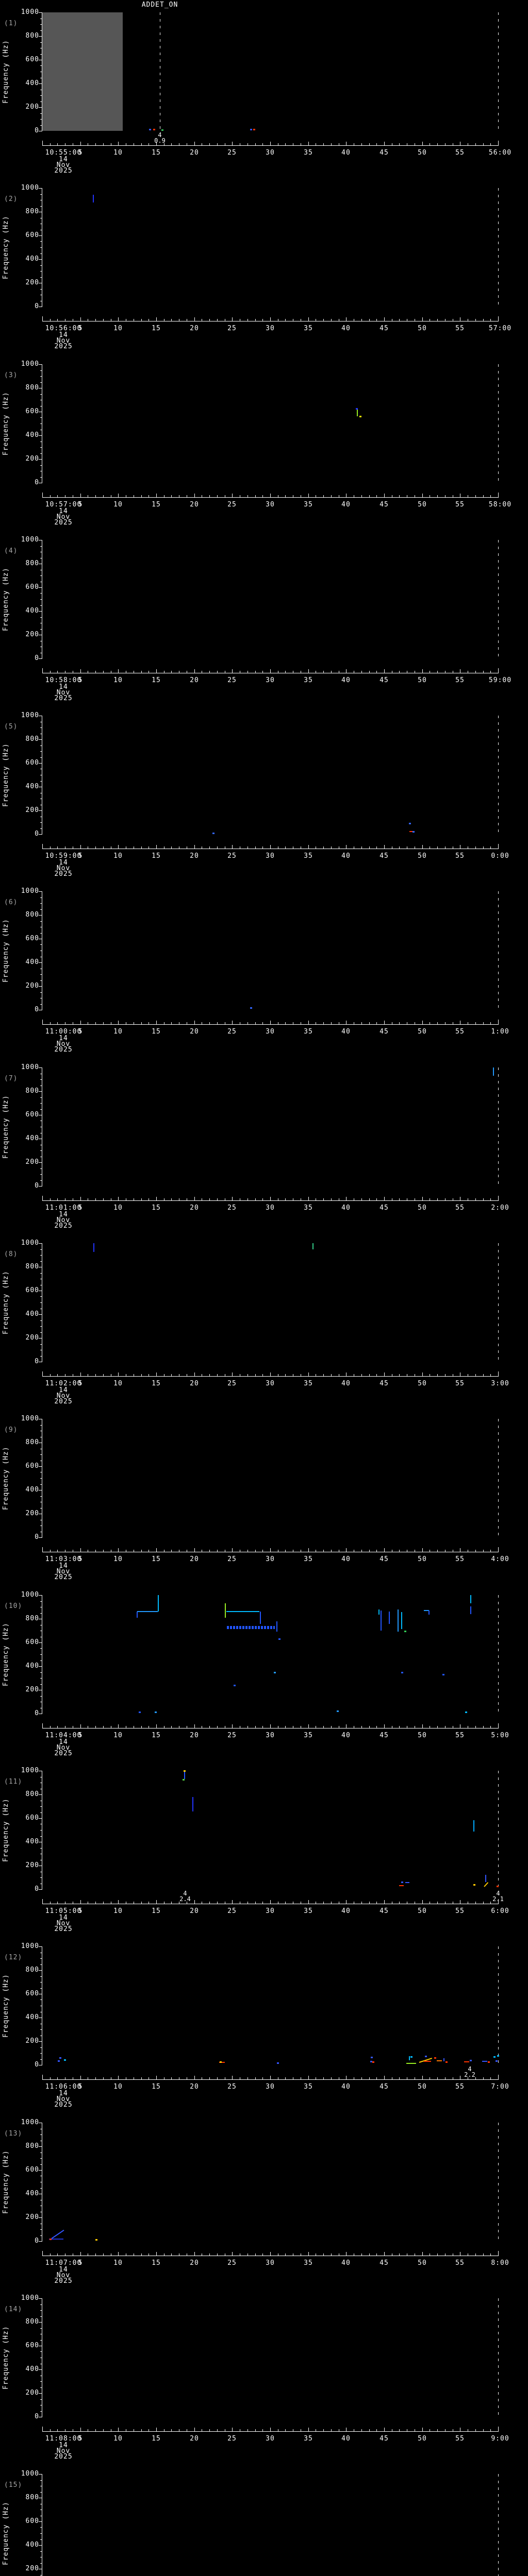 Image resolution: width=528 pixels, height=2576 pixels. I want to click on x-end-time-label: 56:00, so click(500, 153).